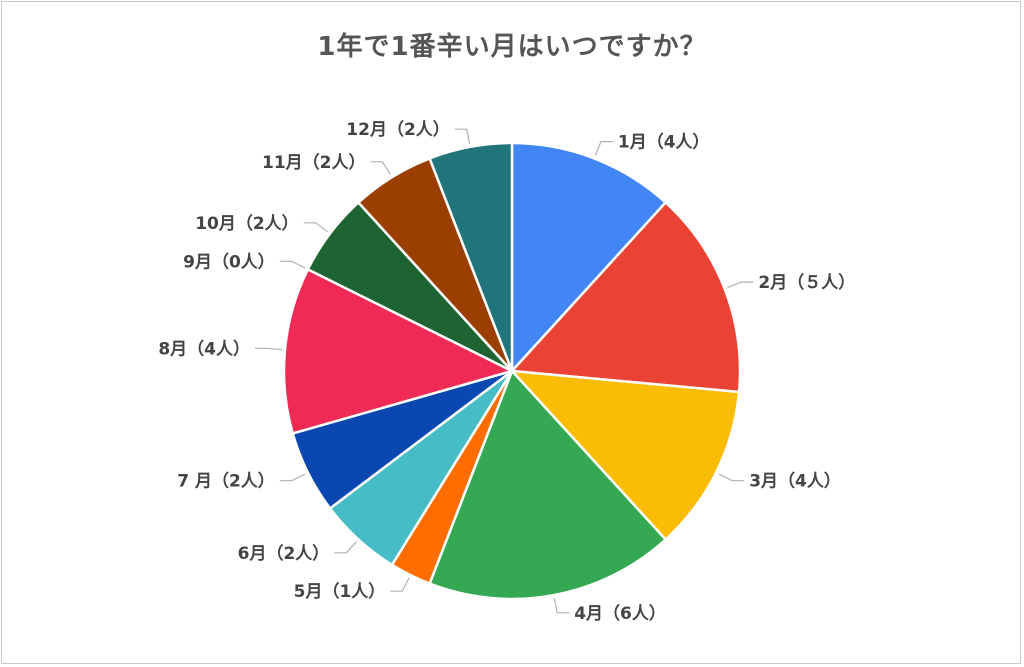 The height and width of the screenshot is (667, 1024). Describe the element at coordinates (620, 613) in the screenshot. I see `label-slice-4: 4月（6人）` at that location.